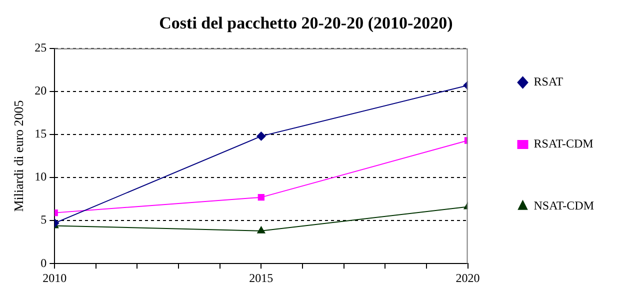 The image size is (618, 293). I want to click on y-axis-title: Miliardi di euro 2005, so click(18, 156).